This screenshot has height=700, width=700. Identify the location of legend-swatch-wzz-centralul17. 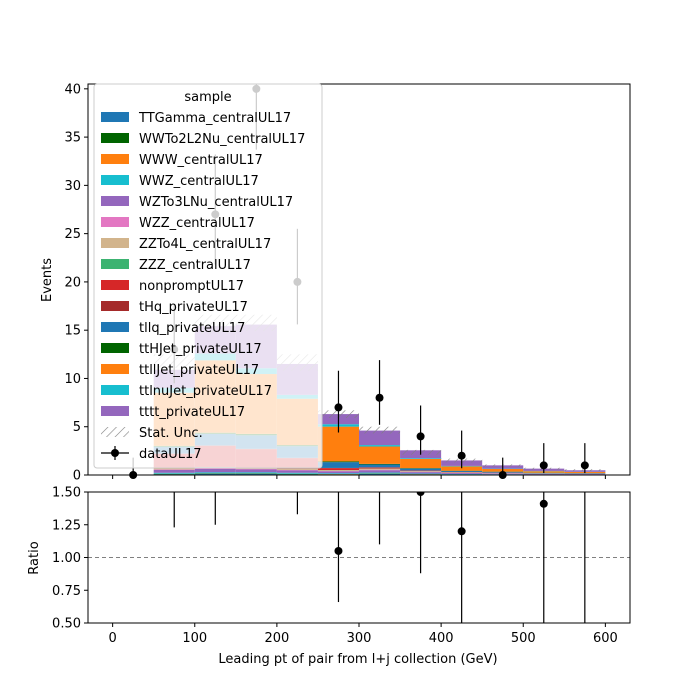
(115, 222).